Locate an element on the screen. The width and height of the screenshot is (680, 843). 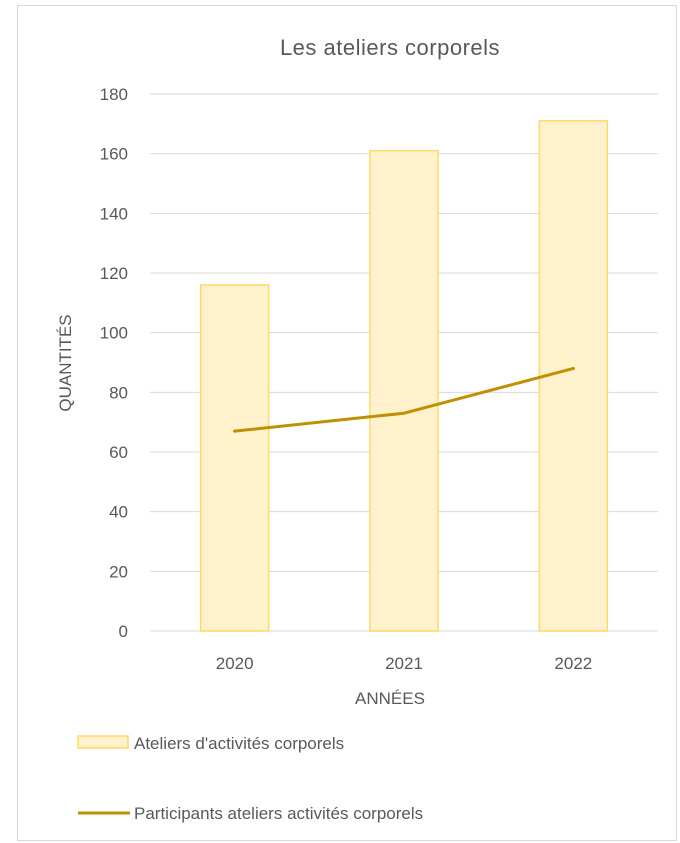
x-tick-2021: 2021 is located at coordinates (404, 663).